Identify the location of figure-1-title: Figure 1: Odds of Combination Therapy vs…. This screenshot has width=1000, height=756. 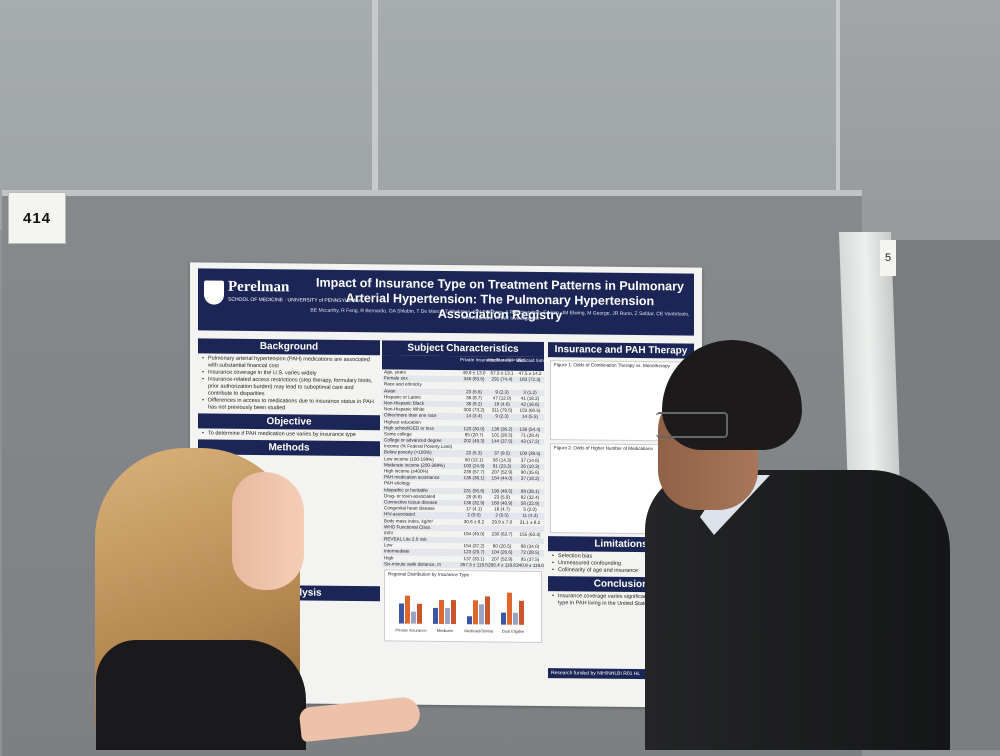
(612, 365).